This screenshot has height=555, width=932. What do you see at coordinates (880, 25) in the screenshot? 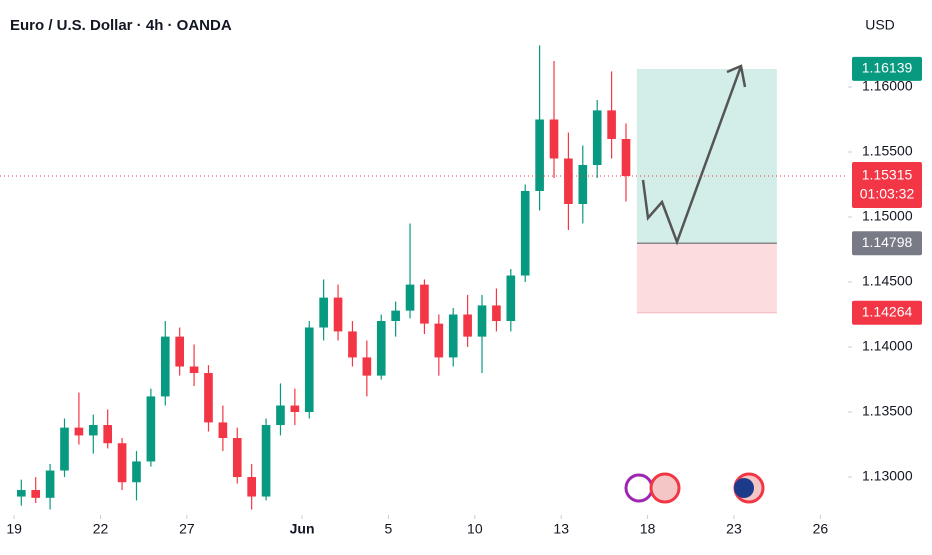
I see `currency-label: USD` at bounding box center [880, 25].